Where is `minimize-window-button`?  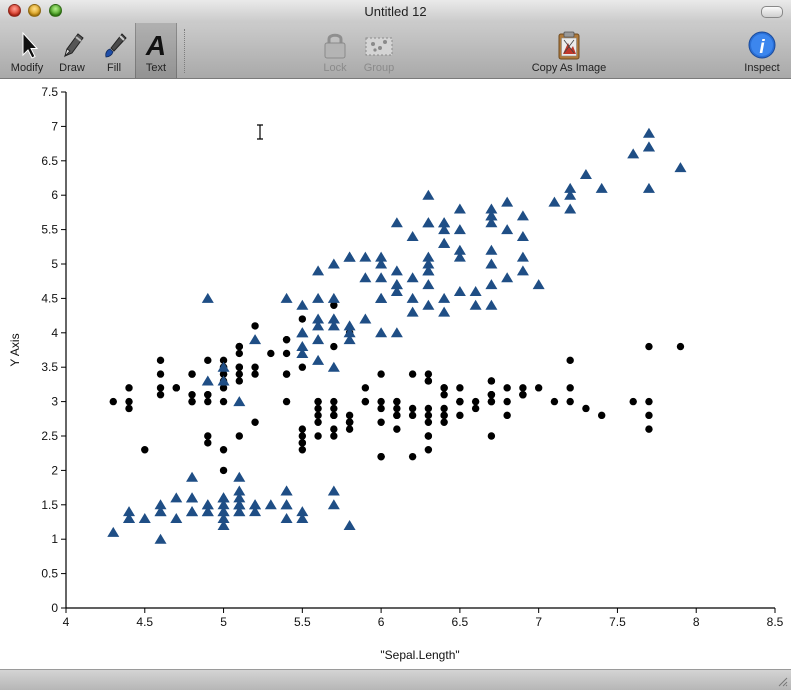
minimize-window-button is located at coordinates (34, 10).